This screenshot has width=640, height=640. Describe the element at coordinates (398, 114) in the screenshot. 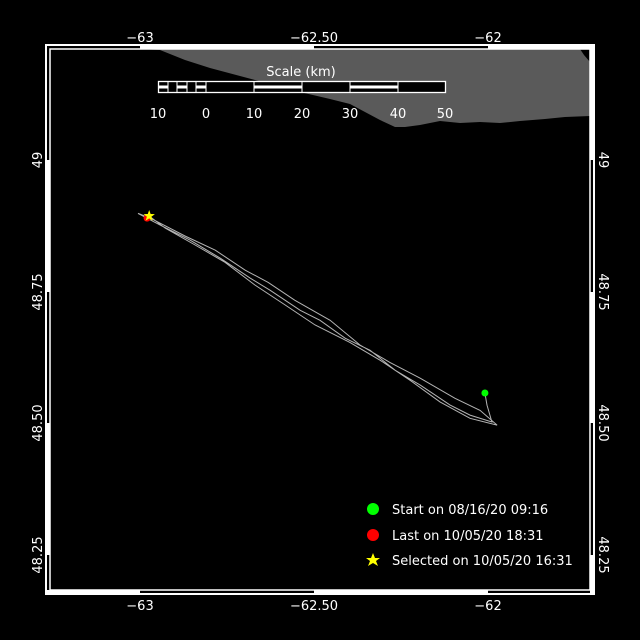

I see `scale-label: 40` at that location.